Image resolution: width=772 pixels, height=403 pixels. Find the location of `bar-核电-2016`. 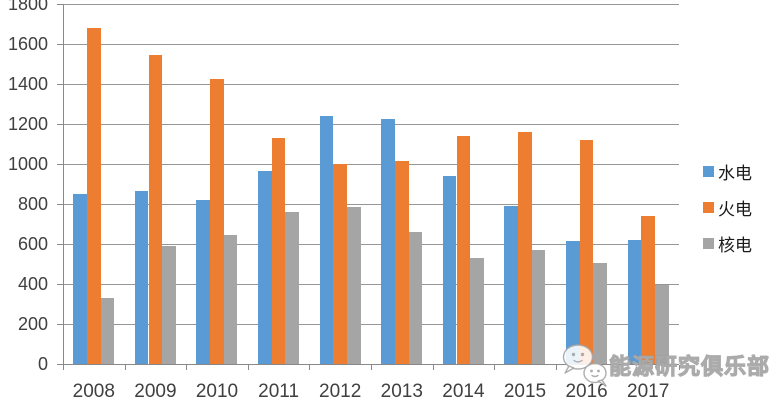

bar-核电-2016 is located at coordinates (600, 313).